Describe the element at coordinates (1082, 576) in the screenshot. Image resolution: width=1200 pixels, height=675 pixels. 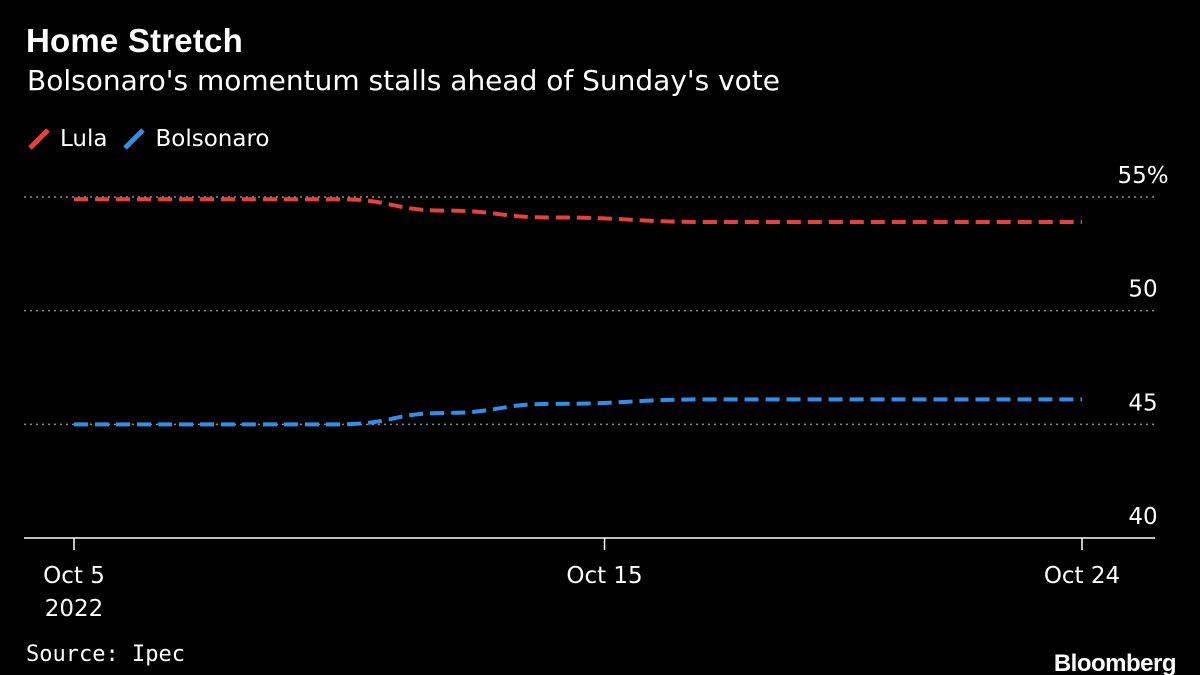
I see `x-tick-label-2: Oct 24` at that location.